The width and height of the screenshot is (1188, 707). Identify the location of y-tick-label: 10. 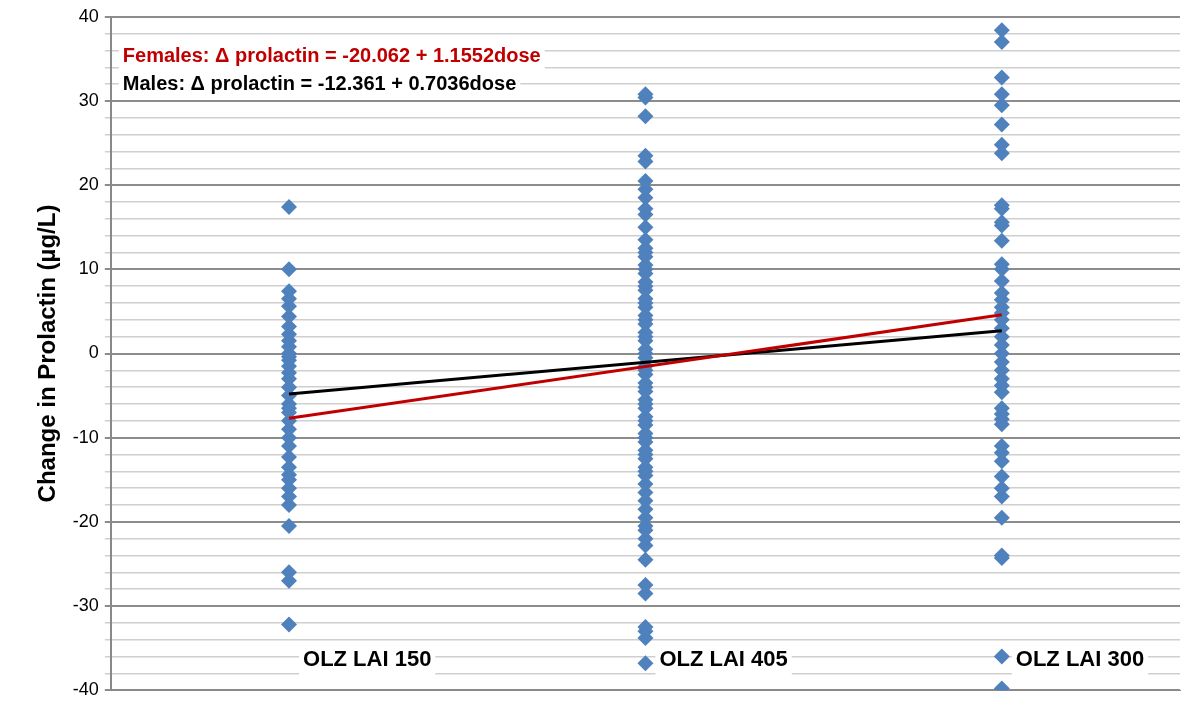
(88, 268).